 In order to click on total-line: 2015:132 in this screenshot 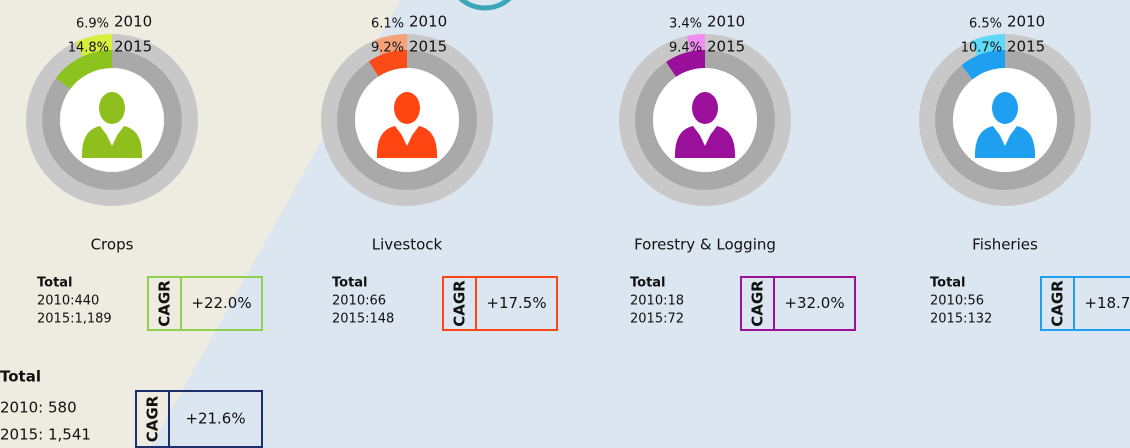, I will do `click(961, 319)`.